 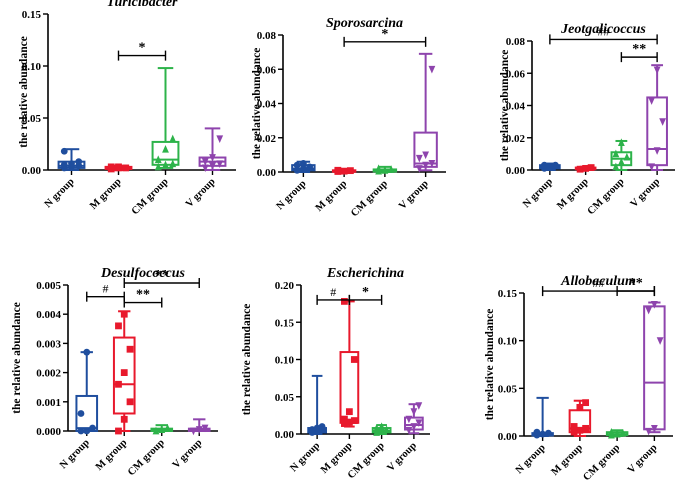 I want to click on y-tick-label: 0.08, so click(x=516, y=42).